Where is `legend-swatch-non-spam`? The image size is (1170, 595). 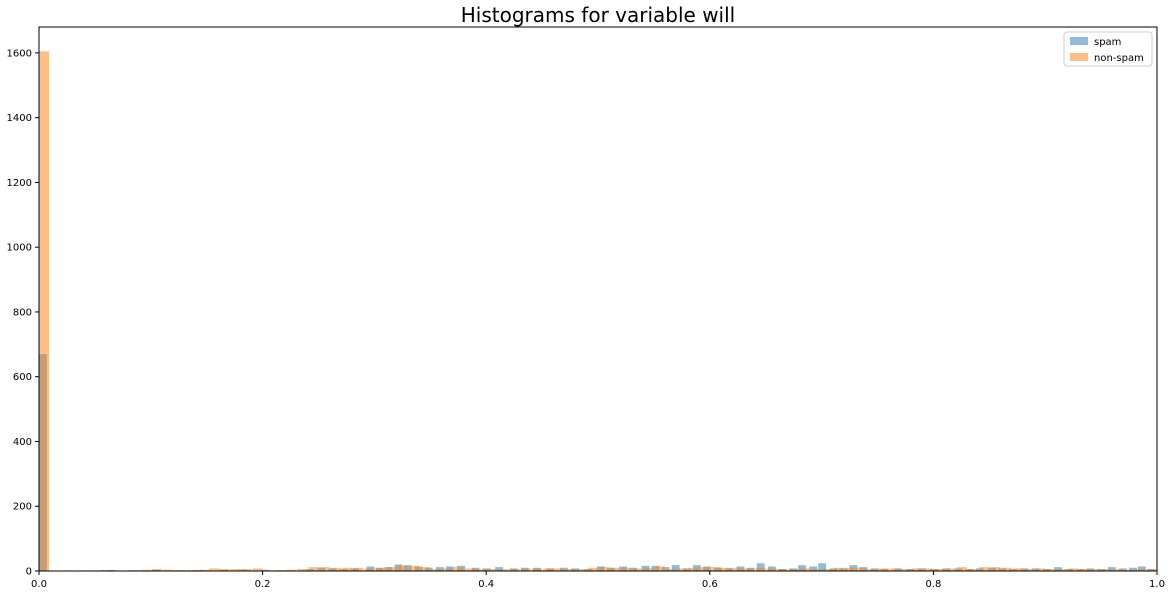 legend-swatch-non-spam is located at coordinates (1079, 57).